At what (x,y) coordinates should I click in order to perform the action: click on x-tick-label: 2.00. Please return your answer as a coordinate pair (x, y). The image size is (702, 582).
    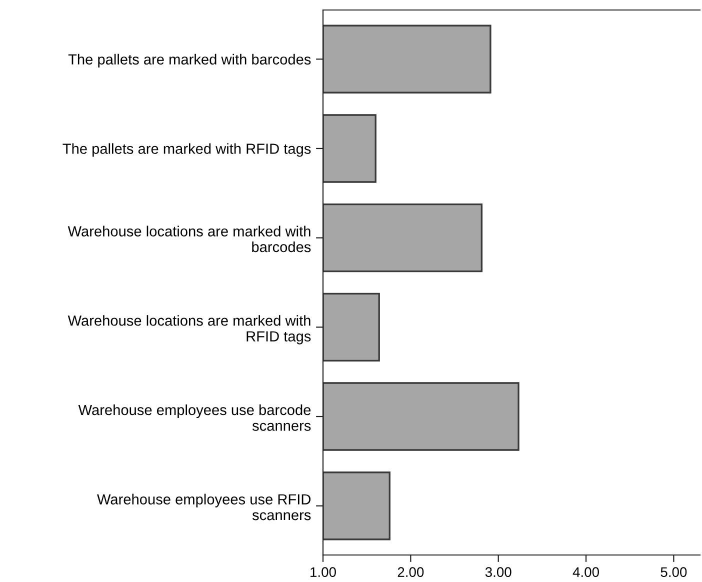
    Looking at the image, I should click on (411, 572).